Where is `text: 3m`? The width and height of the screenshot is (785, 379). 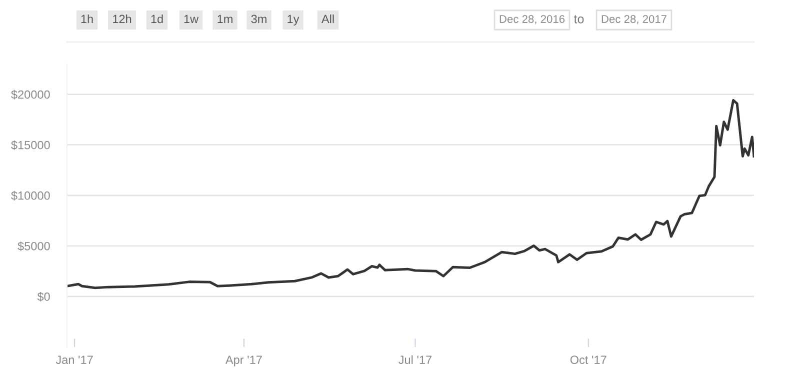
text: 3m is located at coordinates (258, 19).